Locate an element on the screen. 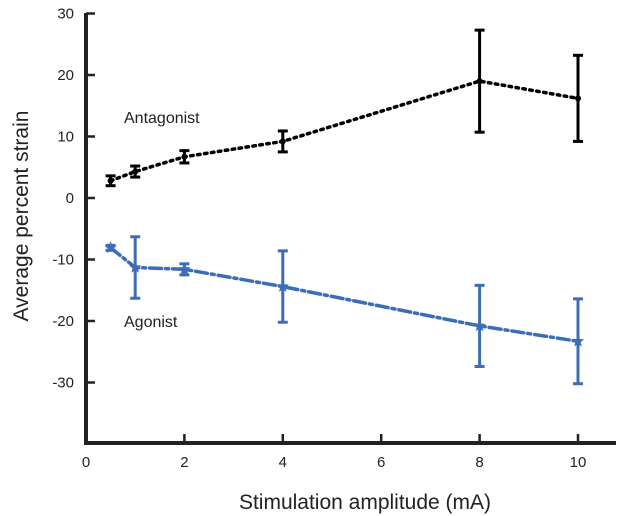 Image resolution: width=619 pixels, height=516 pixels. labels-layer: Antagonist Agonist is located at coordinates (162, 220).